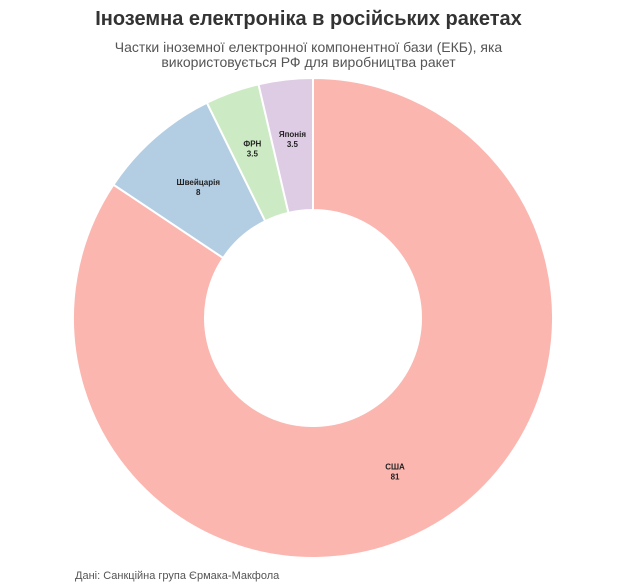 The image size is (617, 588). Describe the element at coordinates (177, 576) in the screenshot. I see `source-note: Дані: Санкційна група Єрмака-Макфола` at that location.